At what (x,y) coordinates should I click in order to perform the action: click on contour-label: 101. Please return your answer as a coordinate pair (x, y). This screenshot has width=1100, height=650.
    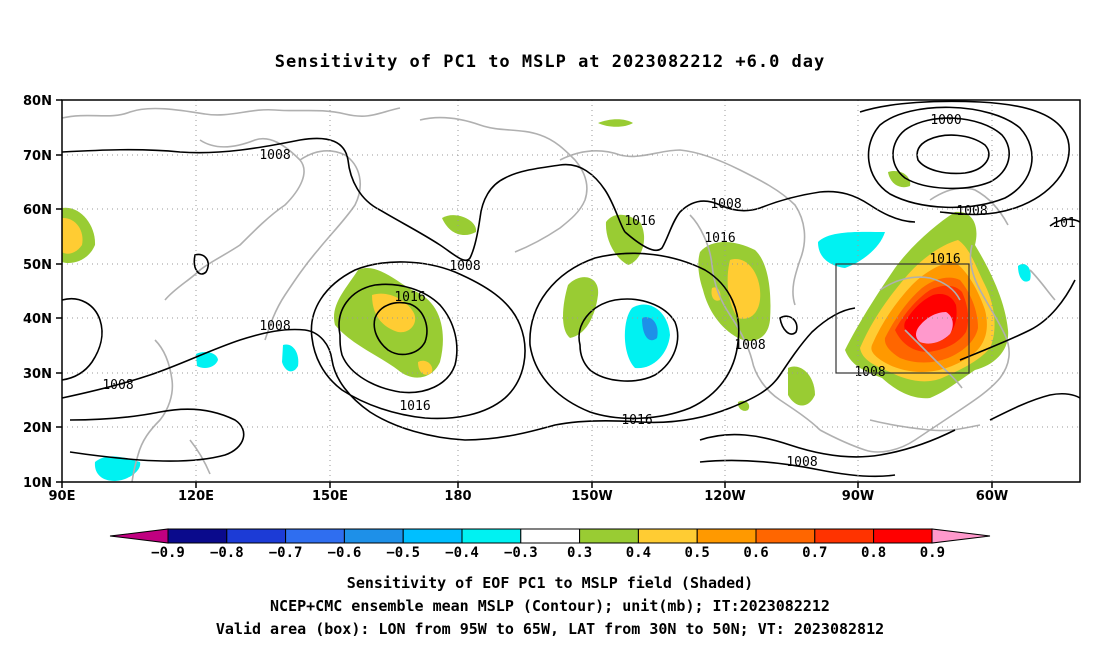
    Looking at the image, I should click on (1063, 223).